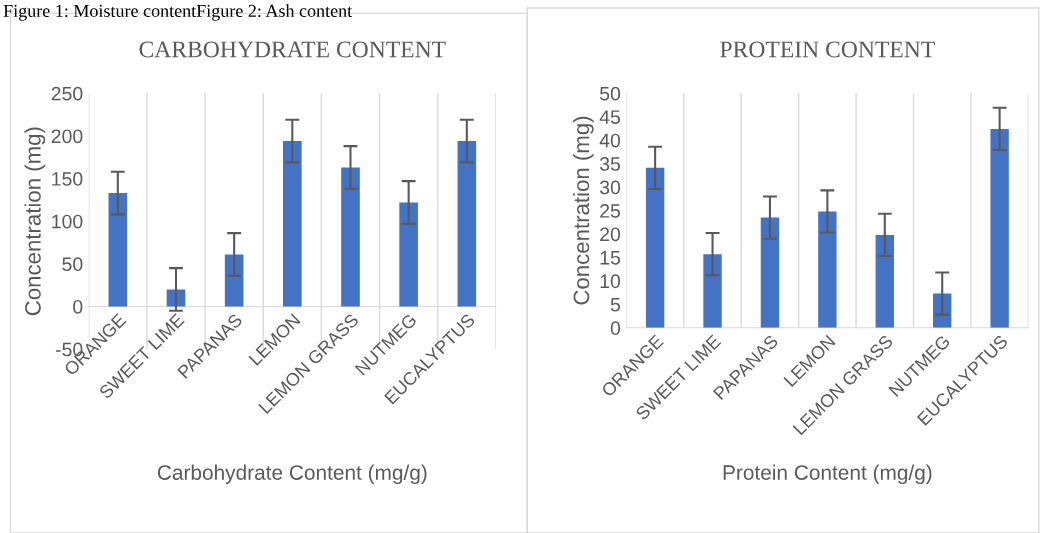  I want to click on y-tick-label: 45, so click(610, 117).